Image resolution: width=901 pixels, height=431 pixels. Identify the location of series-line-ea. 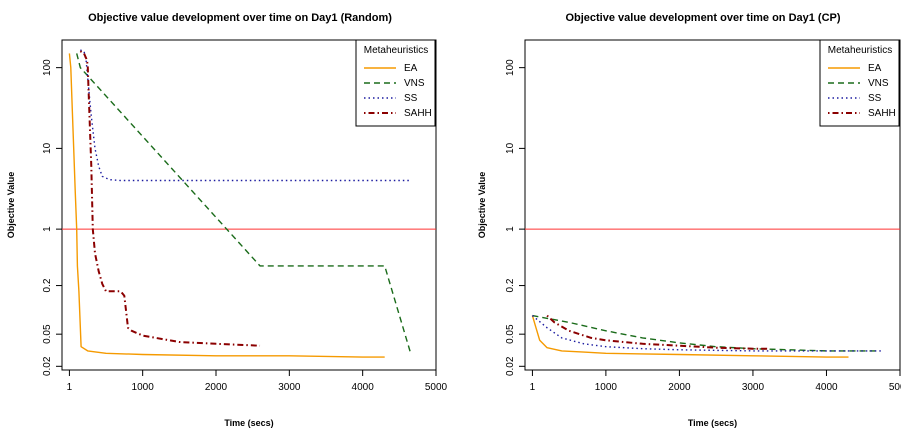
(690, 336).